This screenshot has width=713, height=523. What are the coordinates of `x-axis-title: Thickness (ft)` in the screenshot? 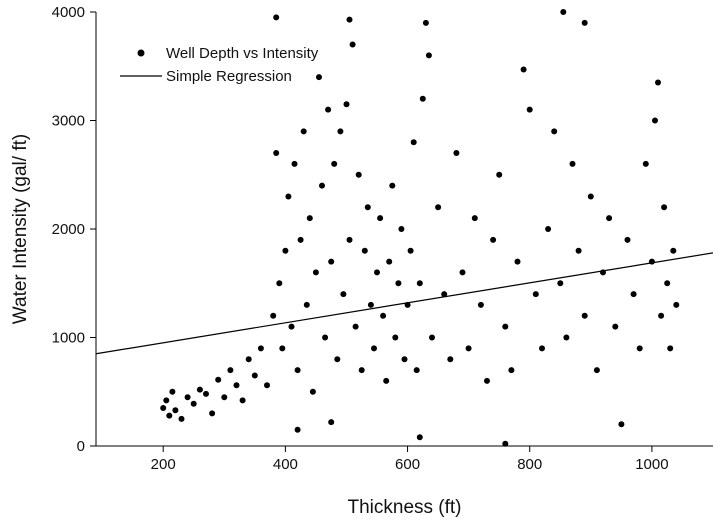 It's located at (404, 507).